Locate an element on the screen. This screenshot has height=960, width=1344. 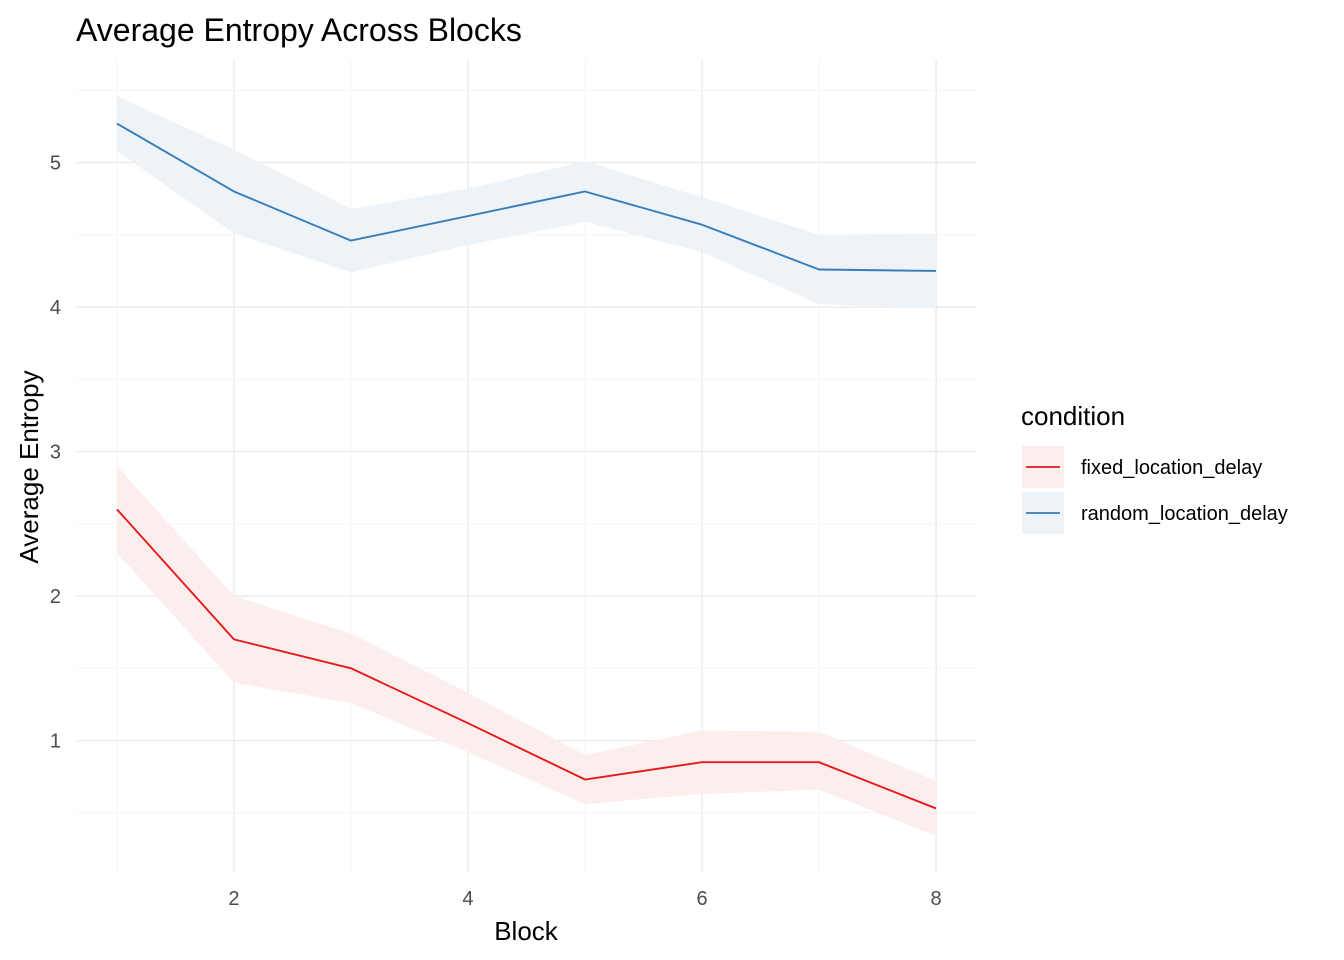
y-tick-label: 5 is located at coordinates (55, 164).